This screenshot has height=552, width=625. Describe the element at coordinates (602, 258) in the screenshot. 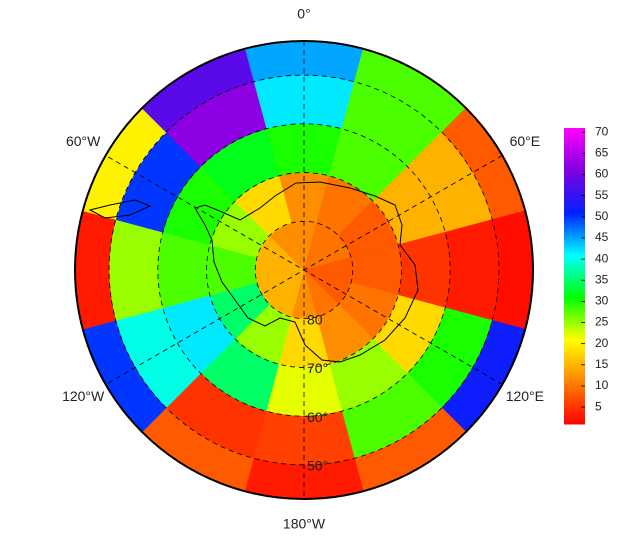

I see `colorbar-tick-label: 40` at that location.